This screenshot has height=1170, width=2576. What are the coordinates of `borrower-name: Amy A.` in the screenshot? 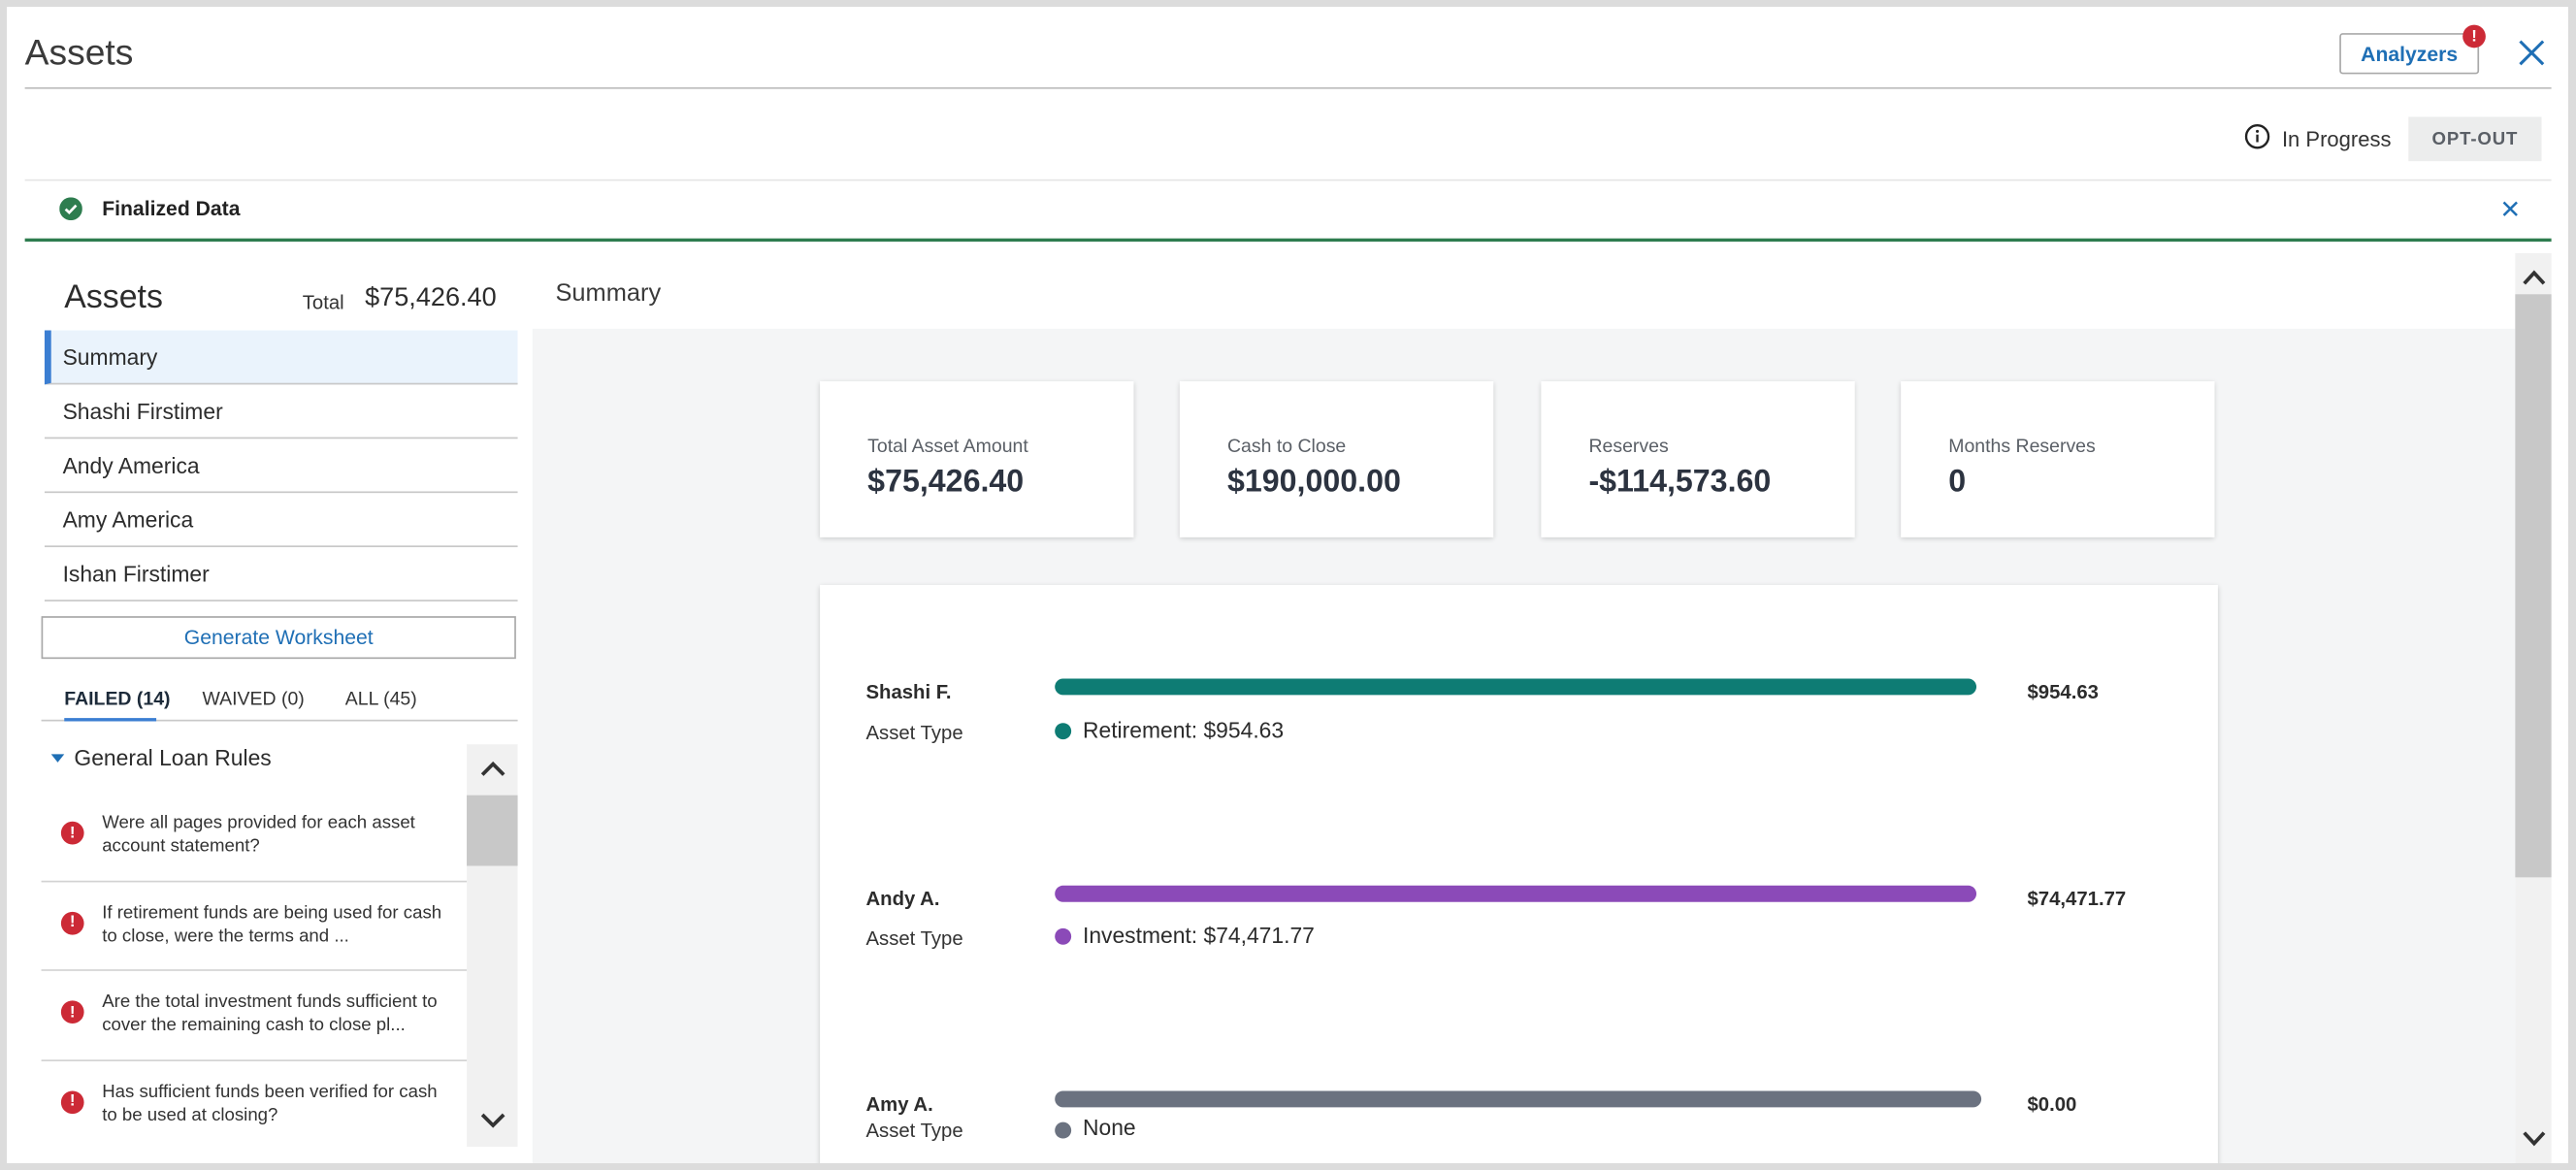 It's located at (899, 1104).